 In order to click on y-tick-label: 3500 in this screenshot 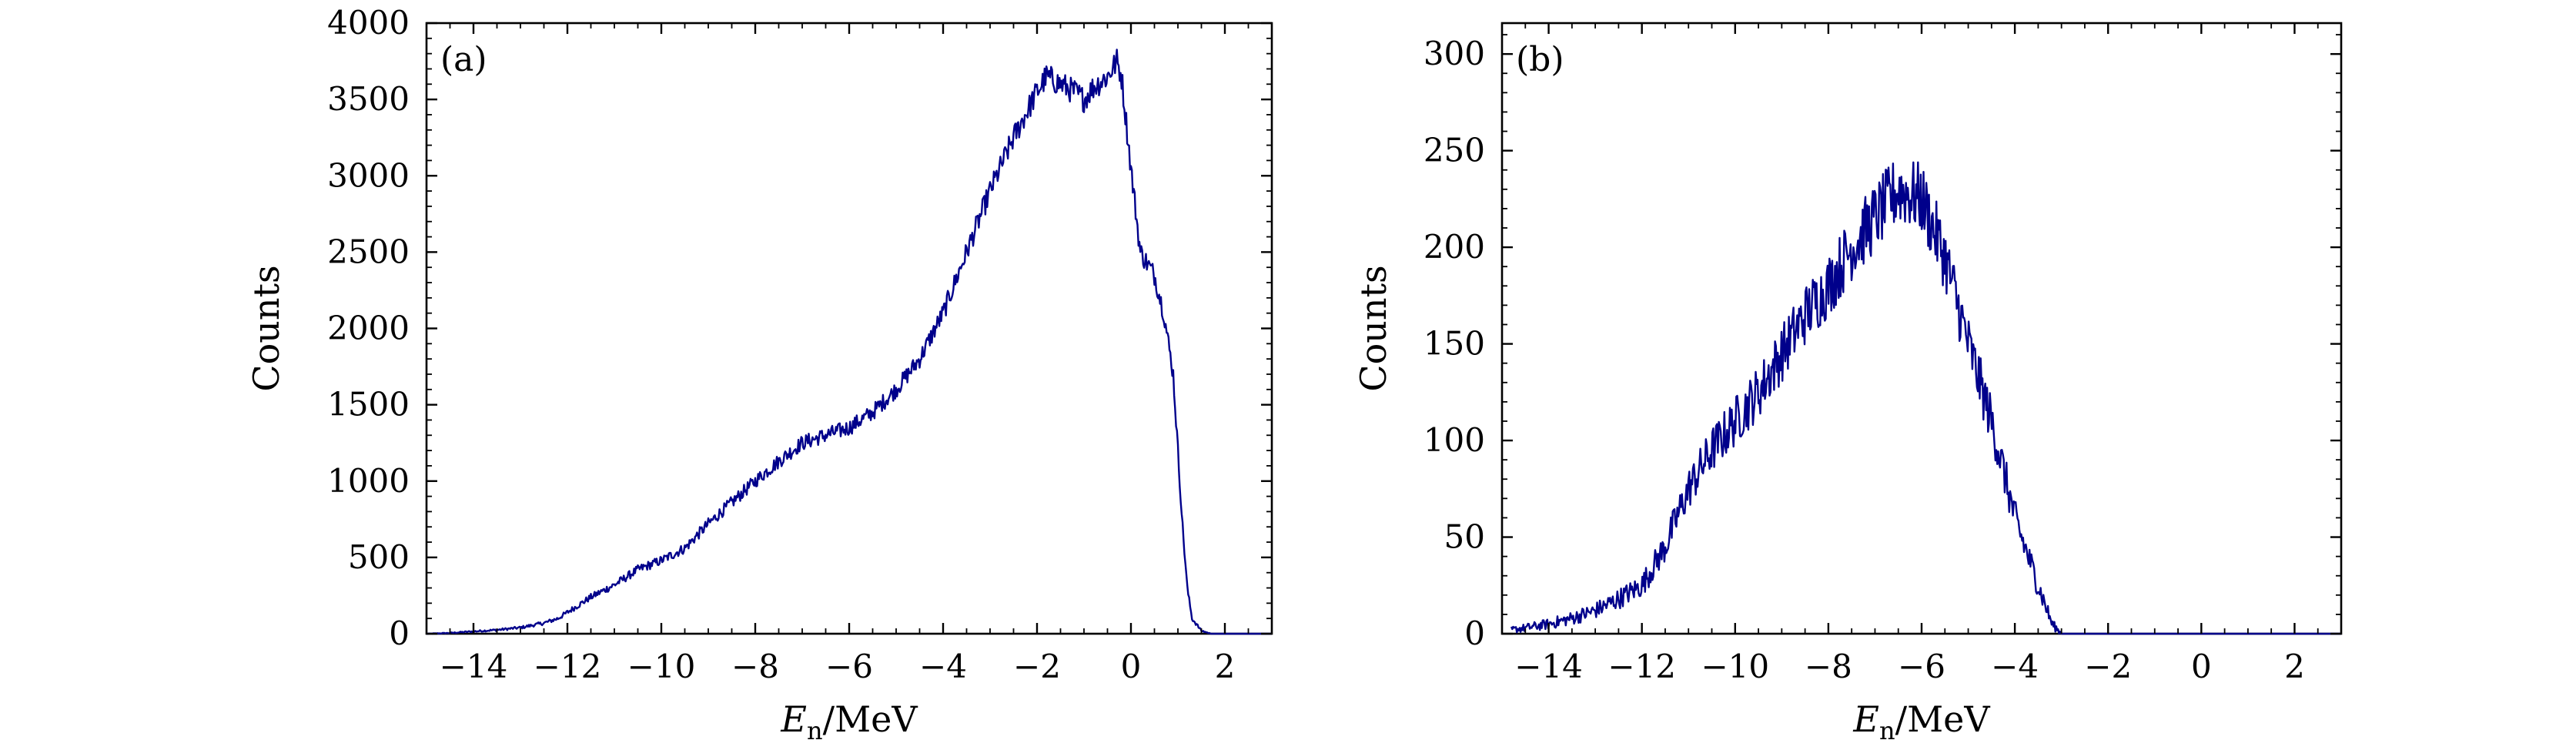, I will do `click(369, 99)`.